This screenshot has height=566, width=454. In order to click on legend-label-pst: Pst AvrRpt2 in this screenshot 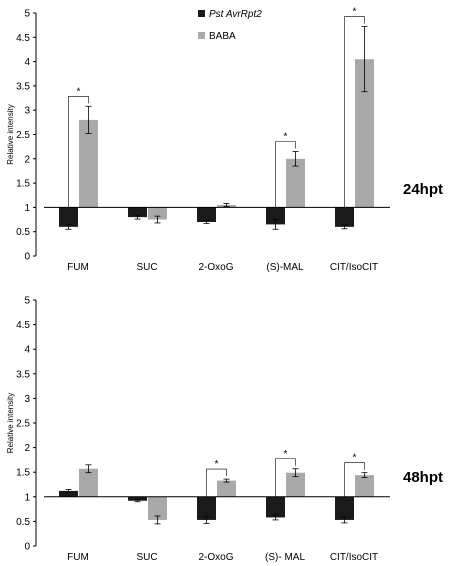, I will do `click(235, 14)`.